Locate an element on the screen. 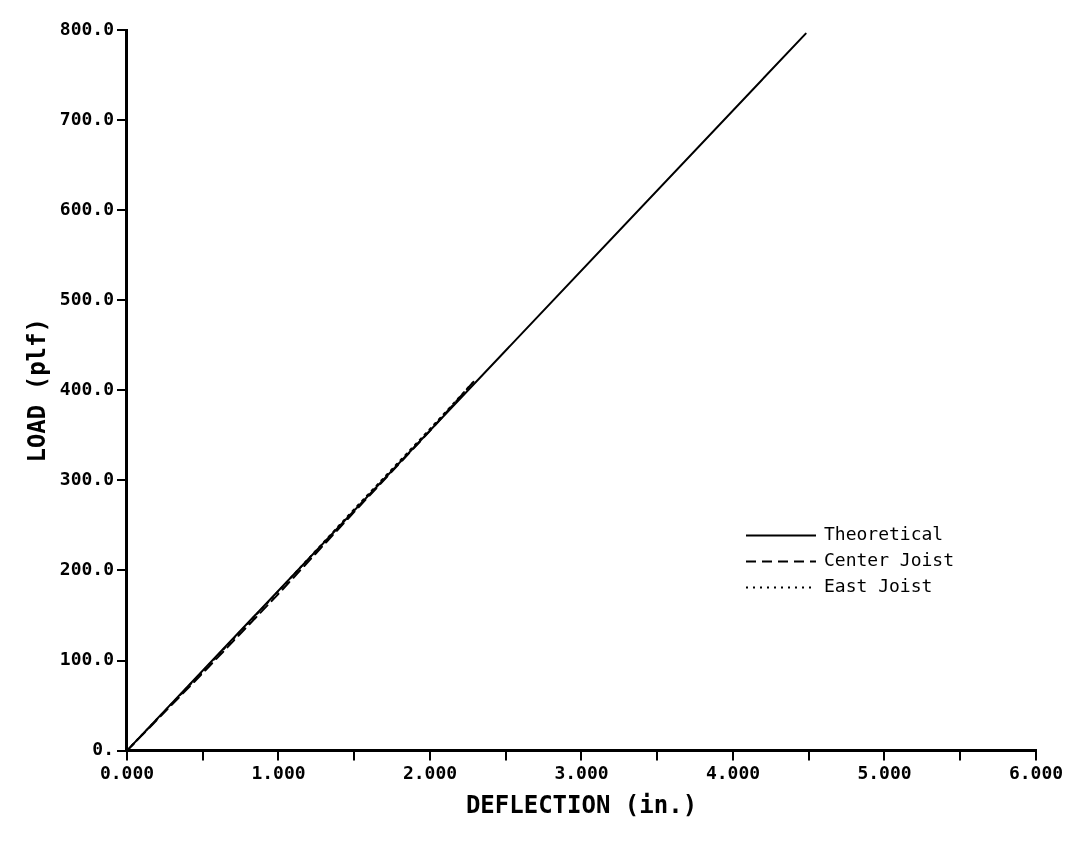  x-tick-label: 6.000 is located at coordinates (1036, 773).